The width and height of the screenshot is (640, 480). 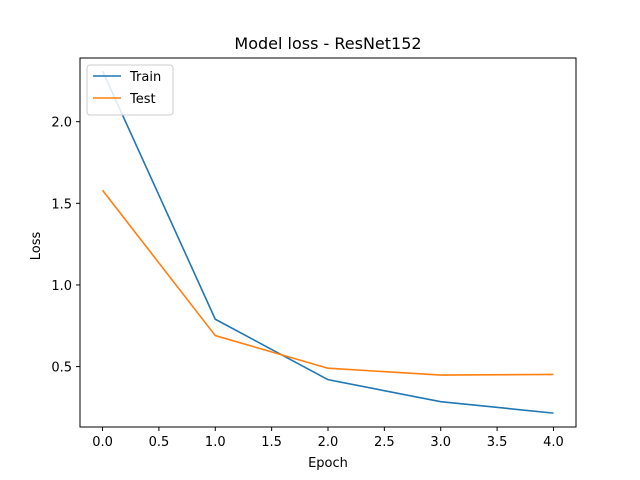 I want to click on y-tick-label: 1.5, so click(x=61, y=204).